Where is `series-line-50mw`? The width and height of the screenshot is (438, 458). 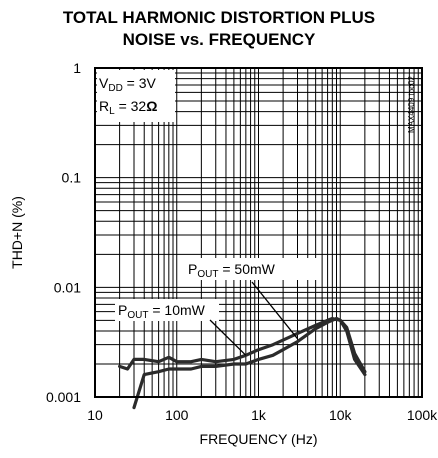 series-line-50mw is located at coordinates (249, 363).